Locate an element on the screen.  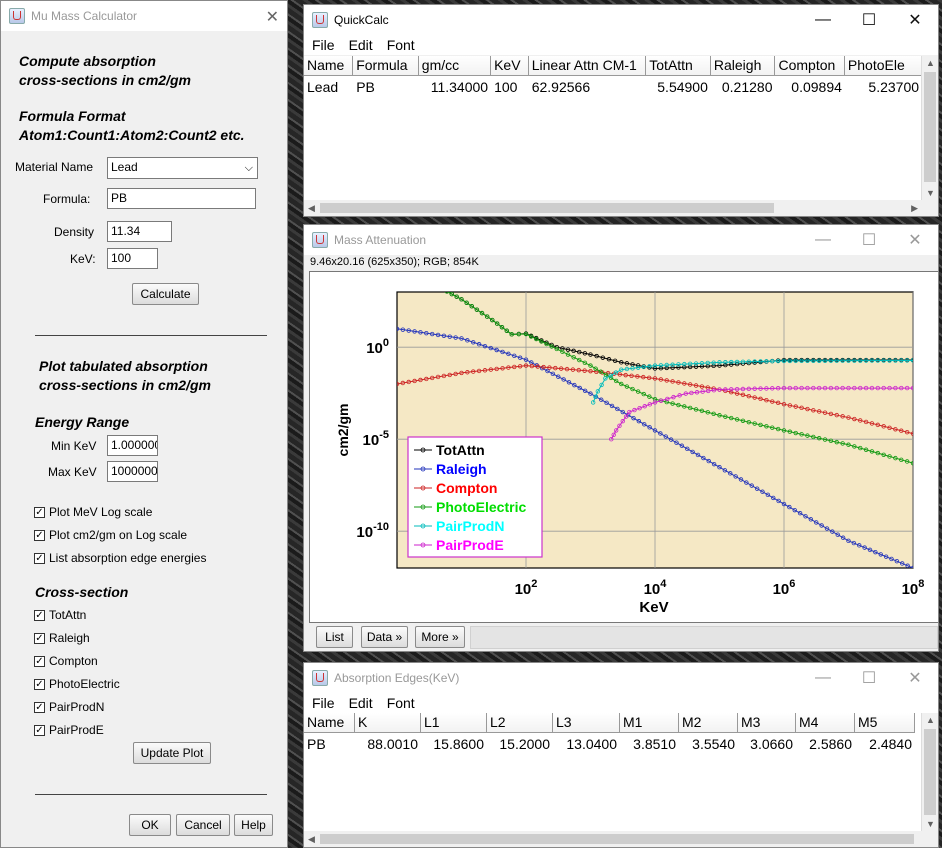
column-header: M3 is located at coordinates (767, 723).